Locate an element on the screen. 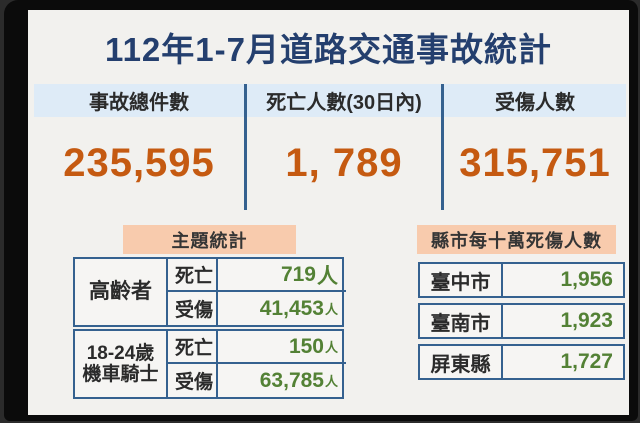 The width and height of the screenshot is (640, 423). topic-value-number: 63,785 is located at coordinates (291, 380).